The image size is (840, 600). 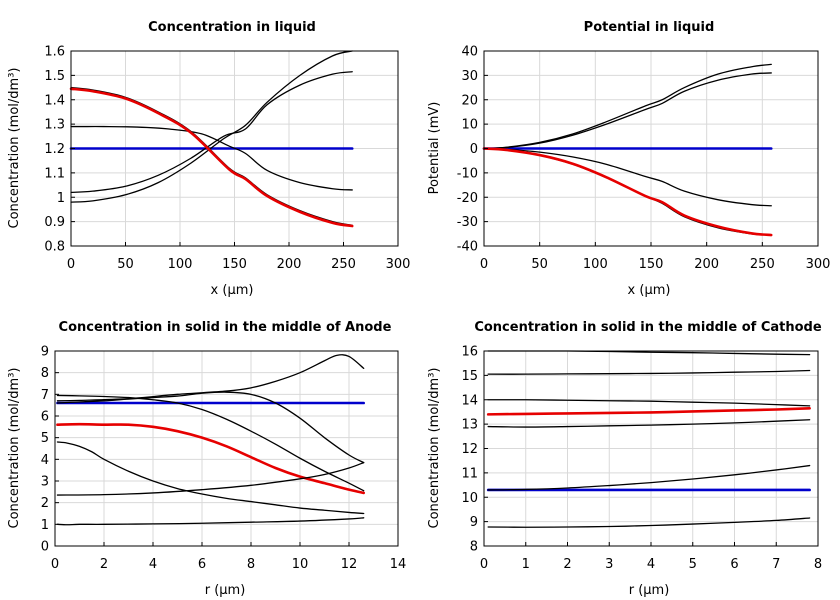 What do you see at coordinates (45, 482) in the screenshot?
I see `y-tick-label: 3` at bounding box center [45, 482].